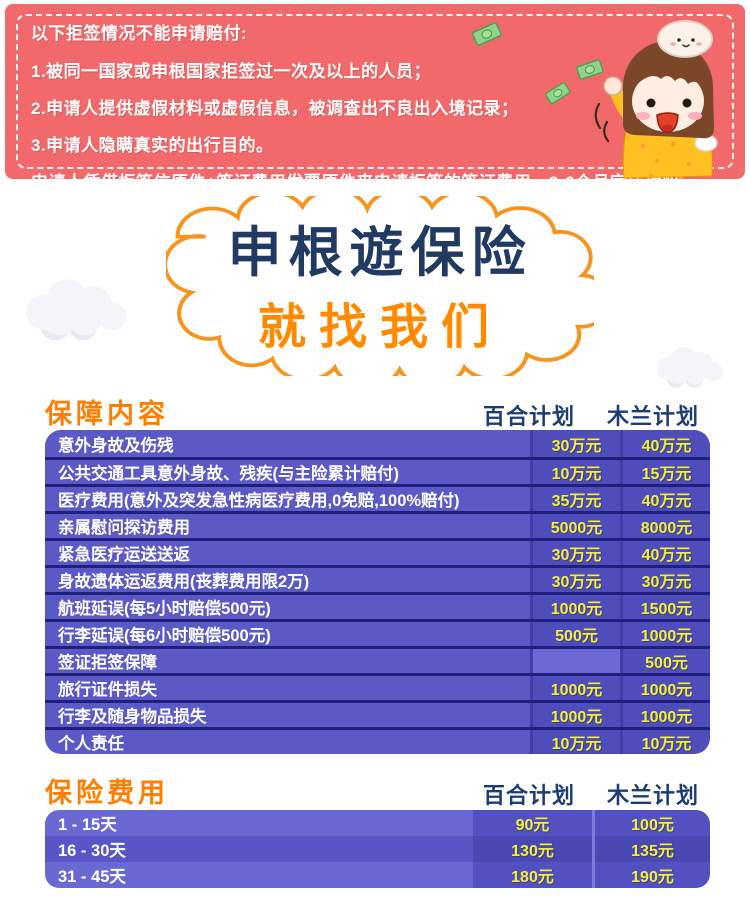 This screenshot has width=750, height=900. I want to click on benefit-label: 个人责任, so click(287, 742).